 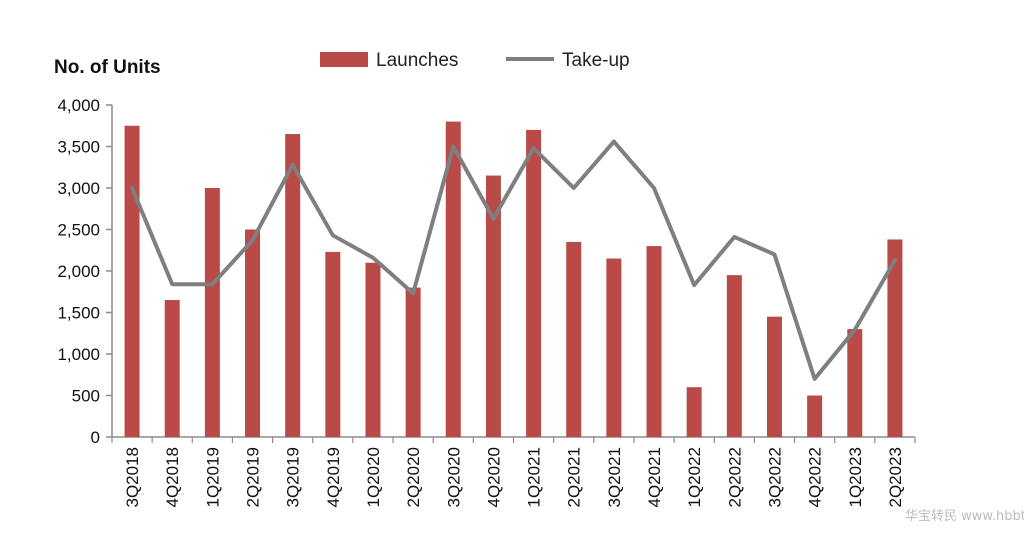 What do you see at coordinates (78, 230) in the screenshot?
I see `y-tick-label: 2,500` at bounding box center [78, 230].